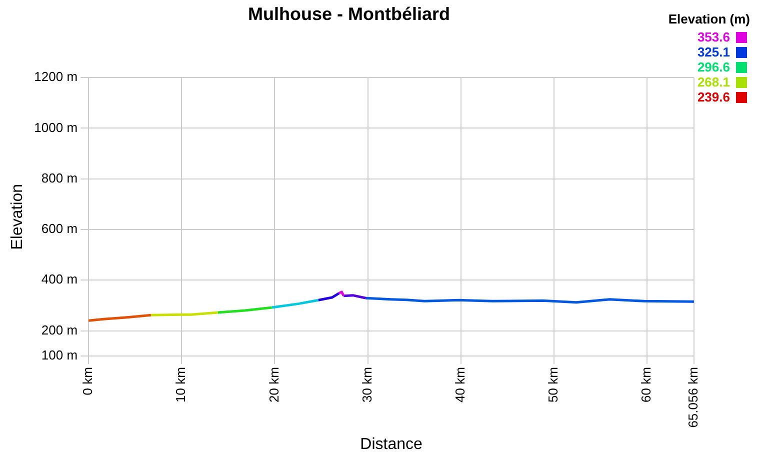  What do you see at coordinates (552, 385) in the screenshot?
I see `x-tick-label: 50 km` at bounding box center [552, 385].